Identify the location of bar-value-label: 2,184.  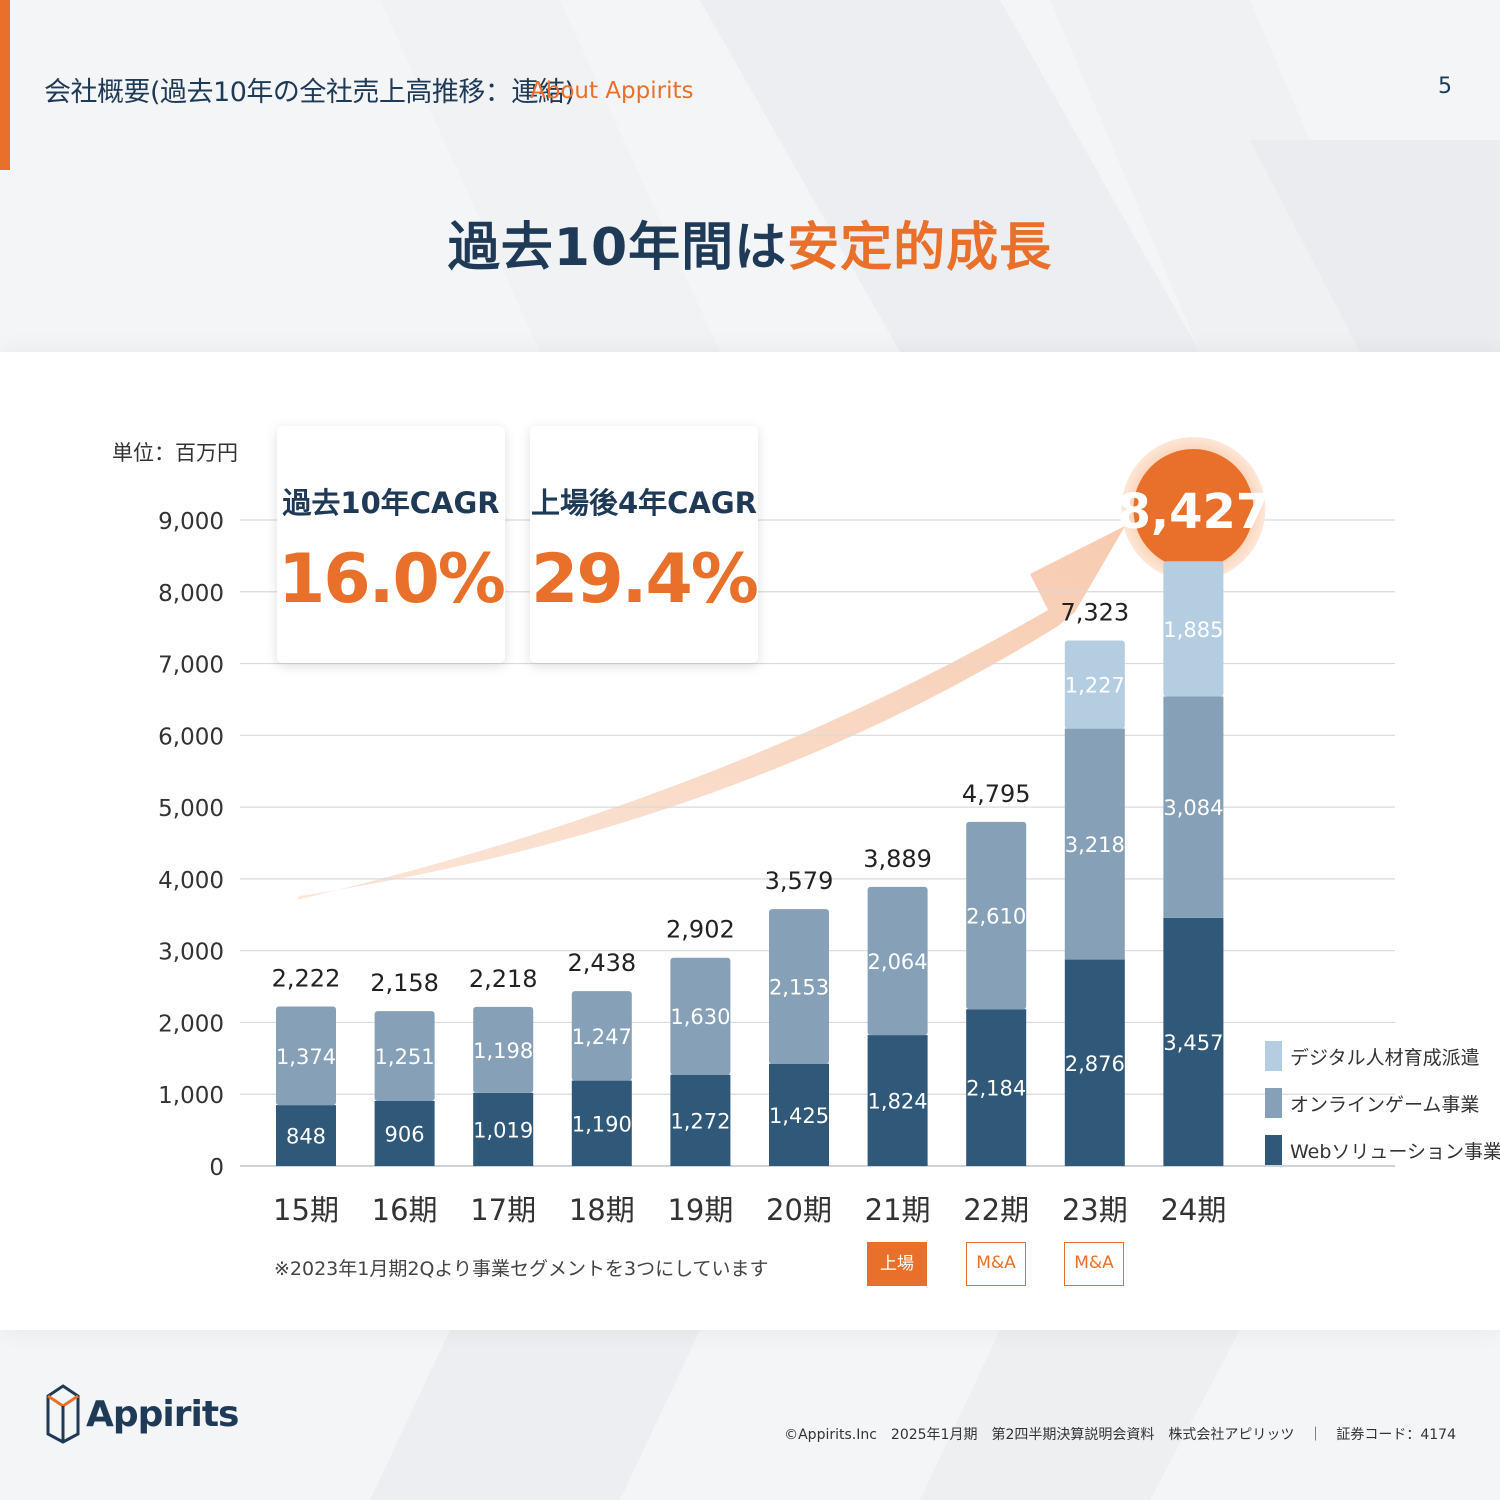
(996, 1089).